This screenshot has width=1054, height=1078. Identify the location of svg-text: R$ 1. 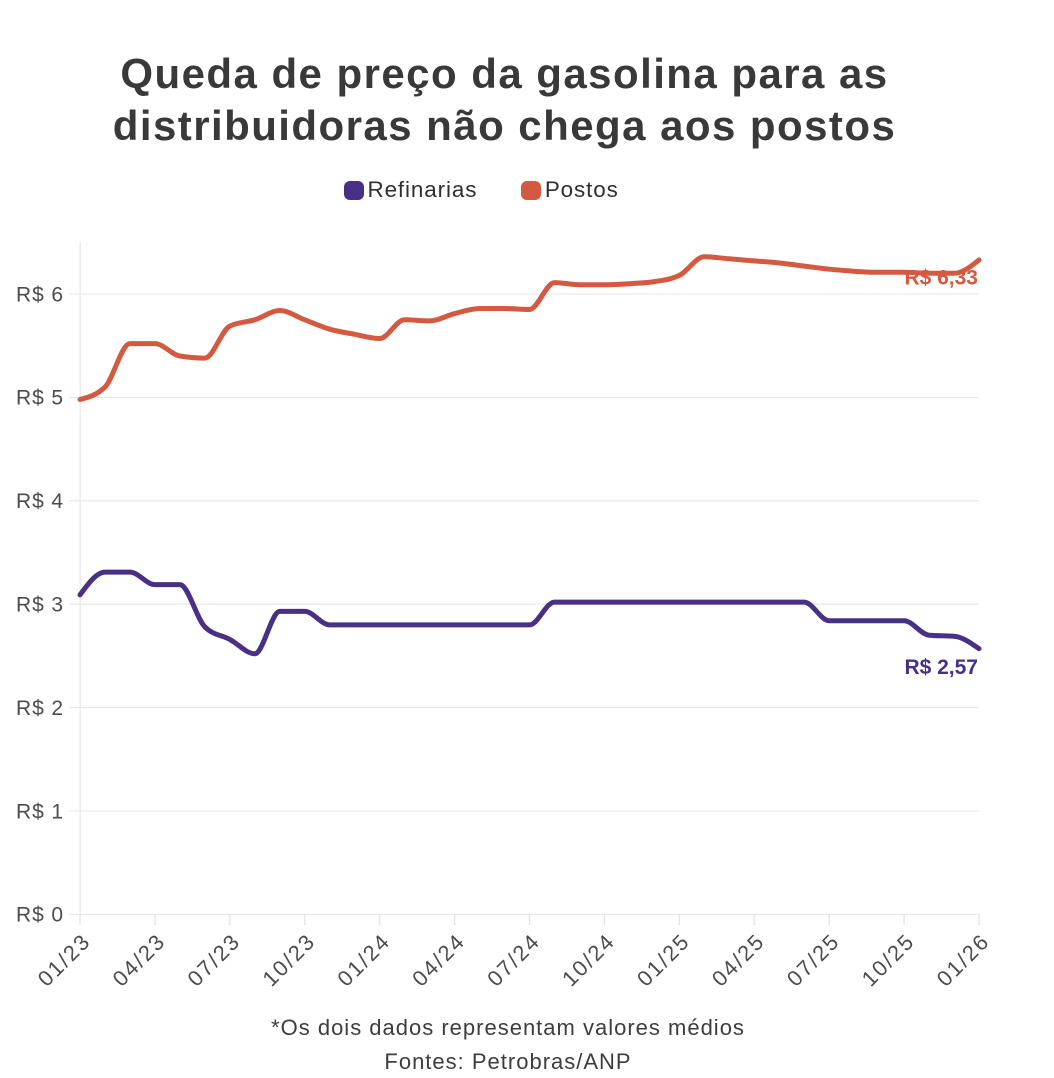
(40, 811).